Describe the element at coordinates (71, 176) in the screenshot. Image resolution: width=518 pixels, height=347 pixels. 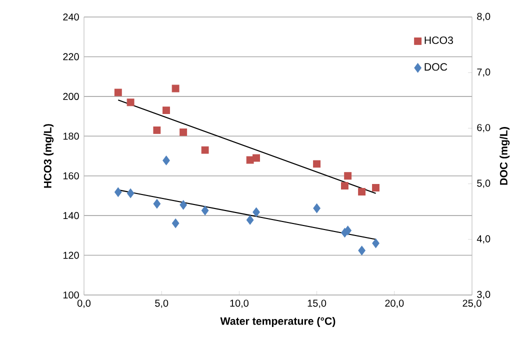
I see `y-tick-label: 160` at that location.